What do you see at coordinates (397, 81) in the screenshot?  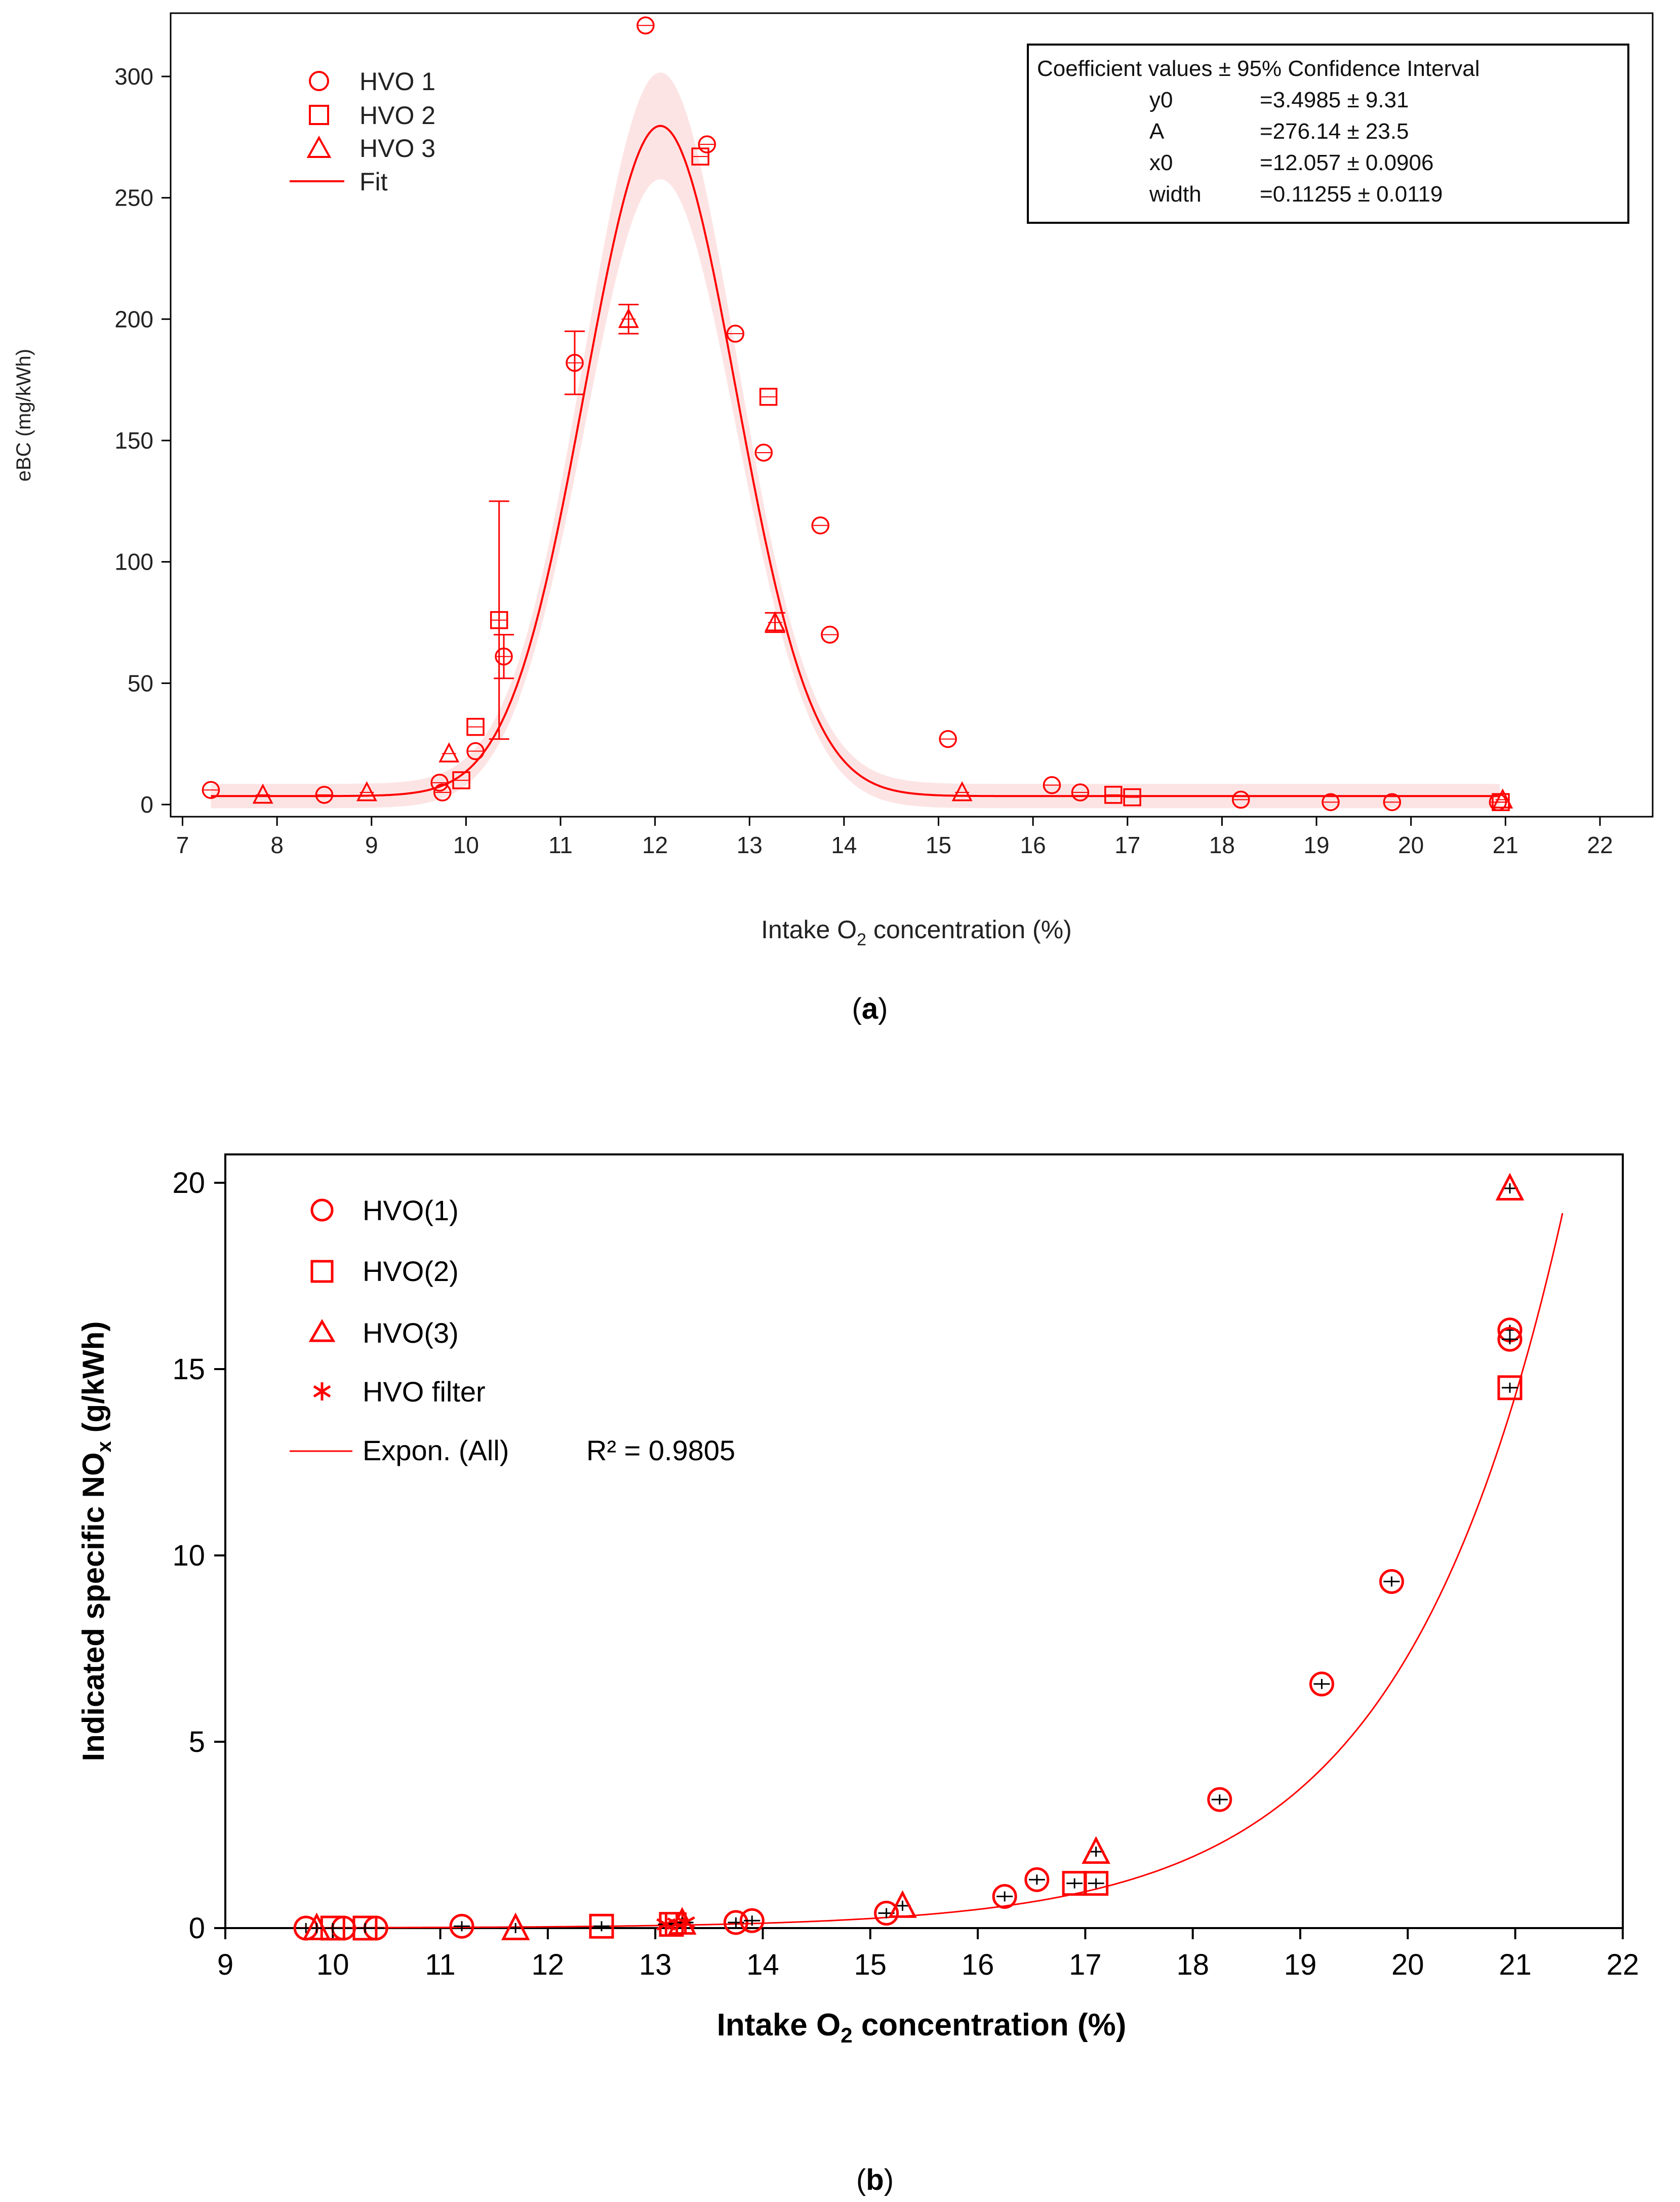 I see `legend-label-hvo1: HVO 1` at bounding box center [397, 81].